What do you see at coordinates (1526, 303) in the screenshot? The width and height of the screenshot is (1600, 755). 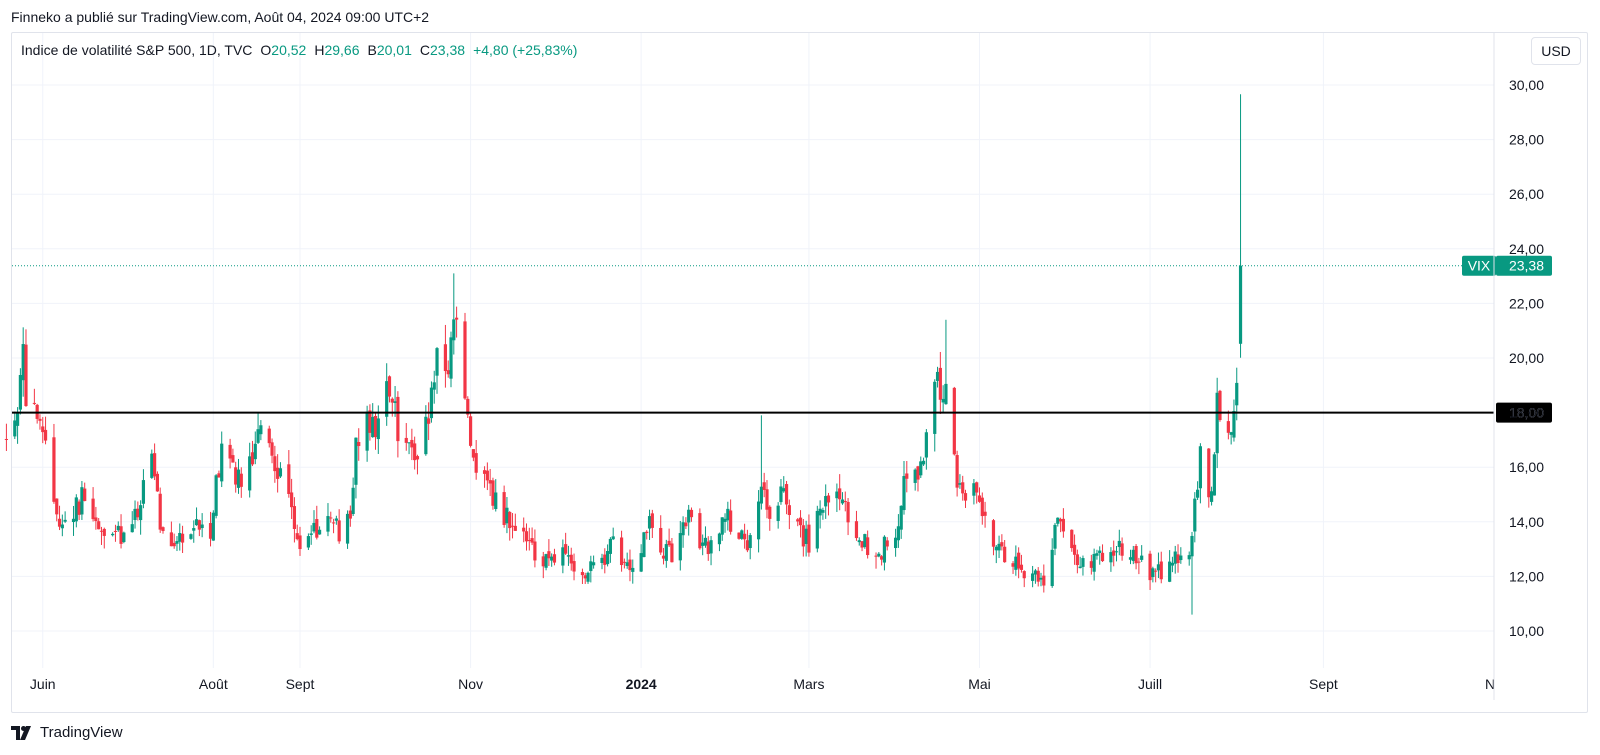 I see `y-tick-label: 22,00` at bounding box center [1526, 303].